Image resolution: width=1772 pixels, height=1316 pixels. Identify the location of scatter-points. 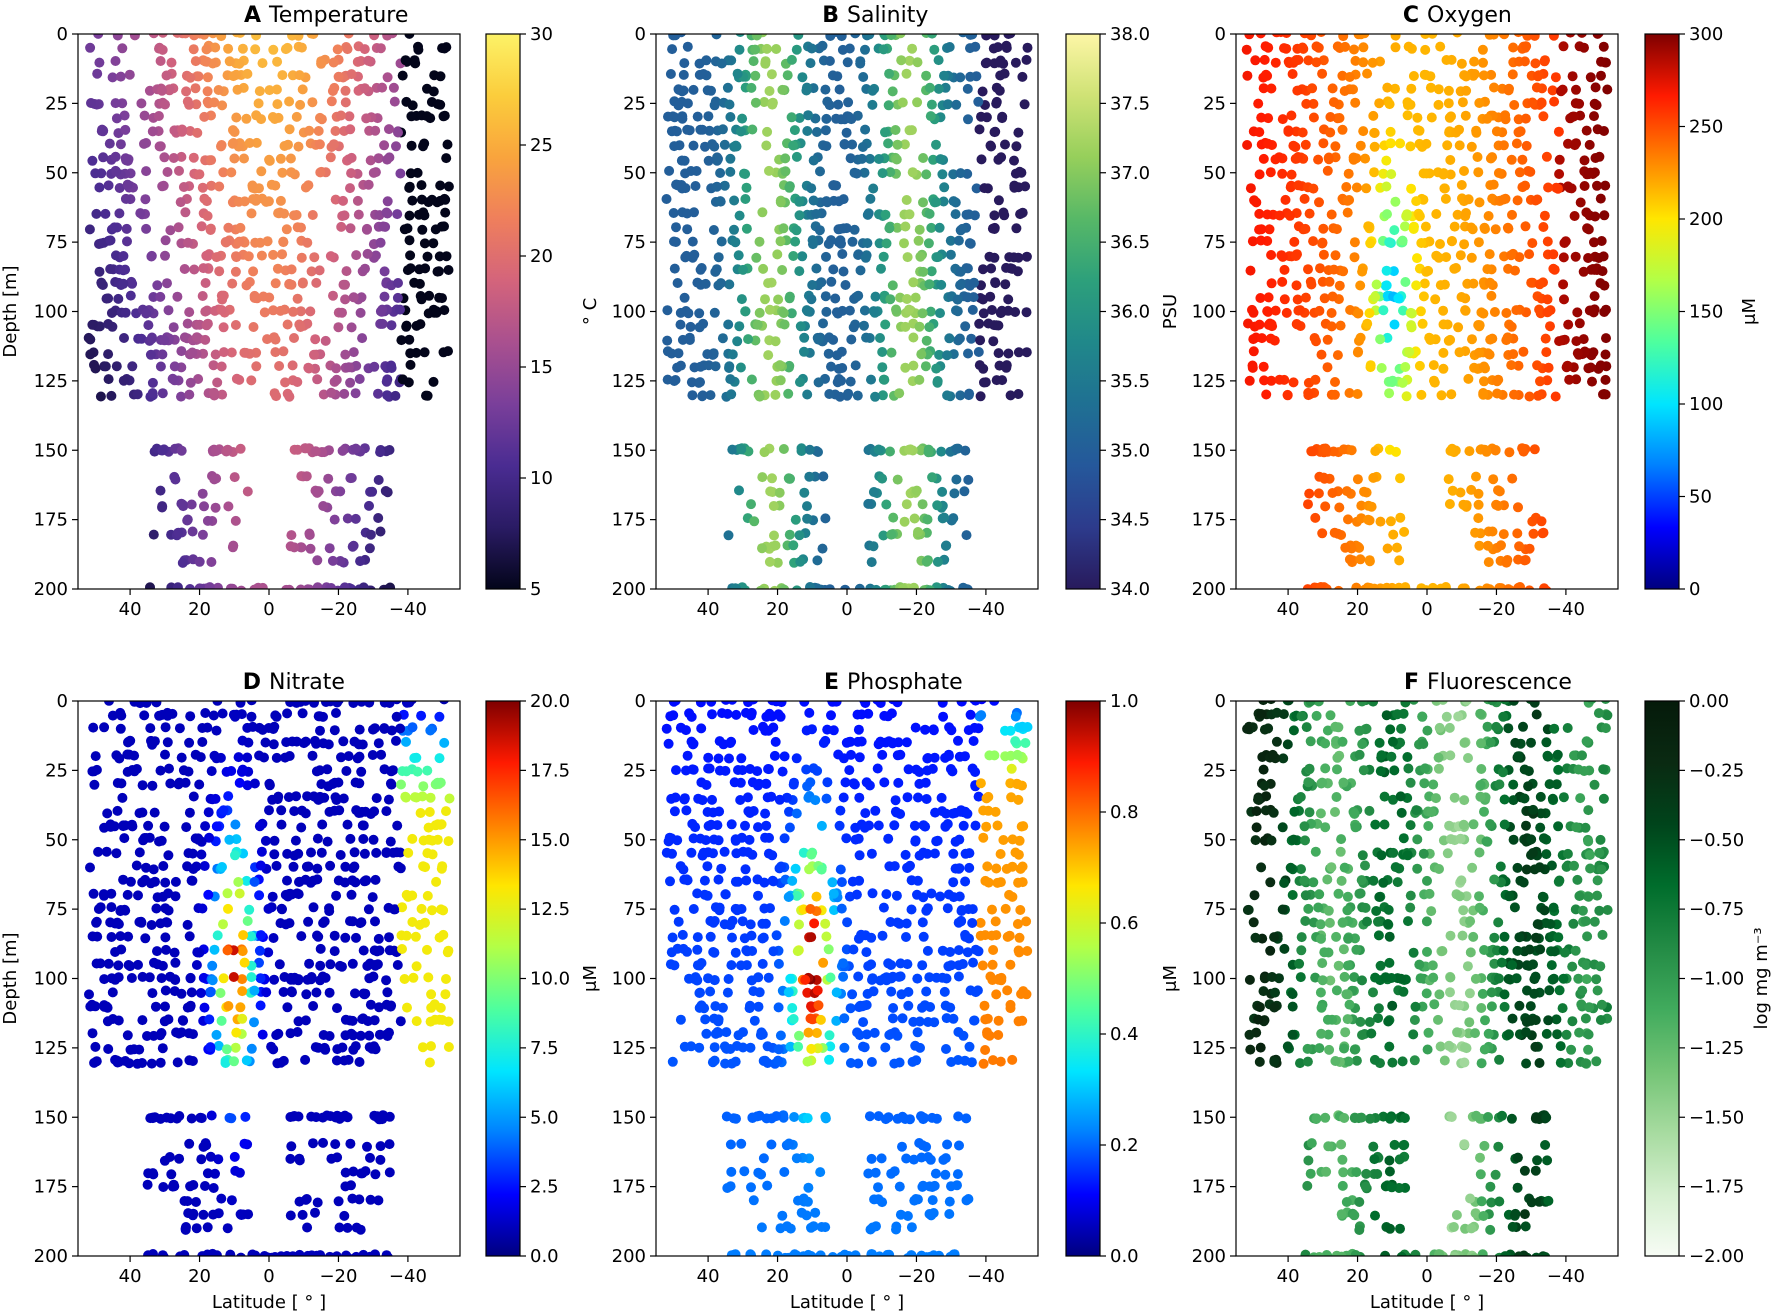
(1427, 311).